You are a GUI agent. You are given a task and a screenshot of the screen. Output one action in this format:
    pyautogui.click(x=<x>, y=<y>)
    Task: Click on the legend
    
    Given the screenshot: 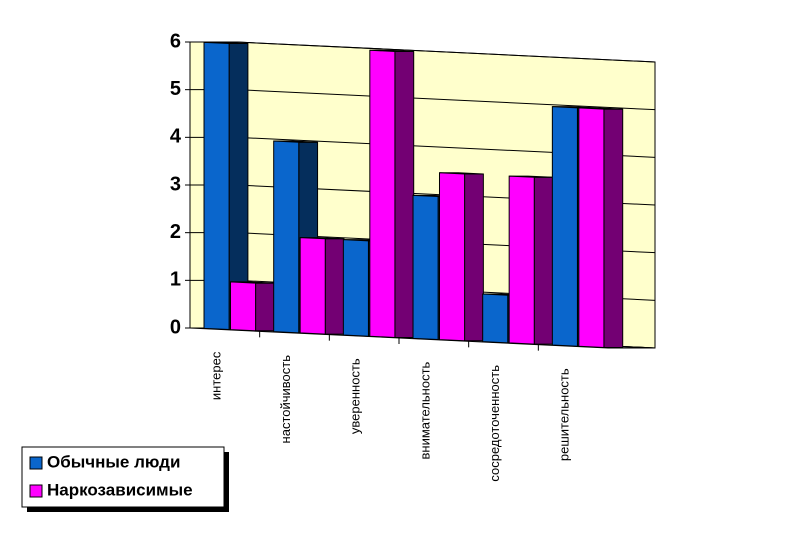 What is the action you would take?
    pyautogui.click(x=123, y=477)
    